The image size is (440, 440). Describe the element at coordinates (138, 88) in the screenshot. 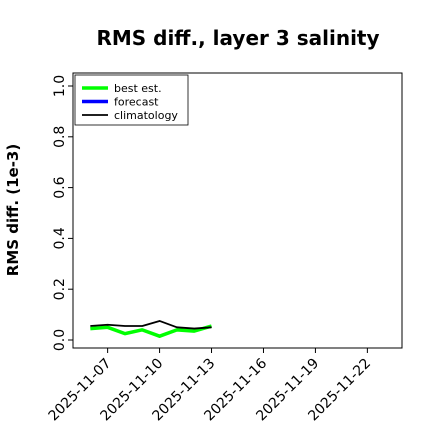

I see `legend-label: best est.` at that location.